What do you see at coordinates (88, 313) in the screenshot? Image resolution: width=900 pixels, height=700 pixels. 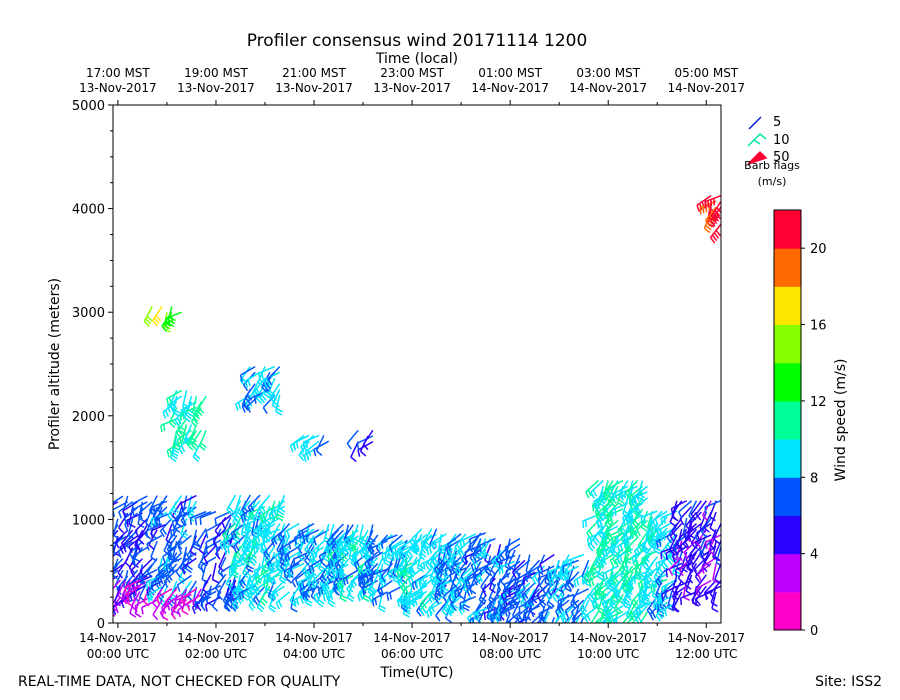 I see `y-tick-label: 3000` at bounding box center [88, 313].